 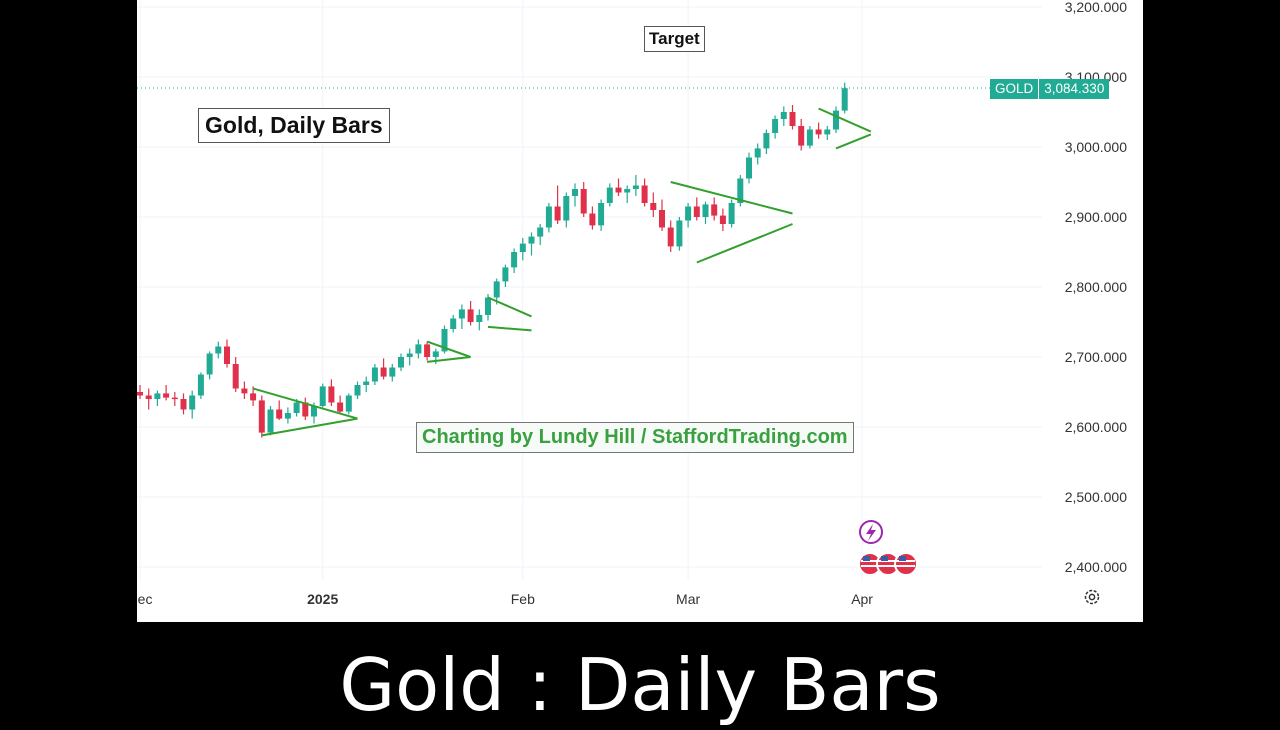 What do you see at coordinates (1014, 89) in the screenshot?
I see `price-tag-symbol: GOLD` at bounding box center [1014, 89].